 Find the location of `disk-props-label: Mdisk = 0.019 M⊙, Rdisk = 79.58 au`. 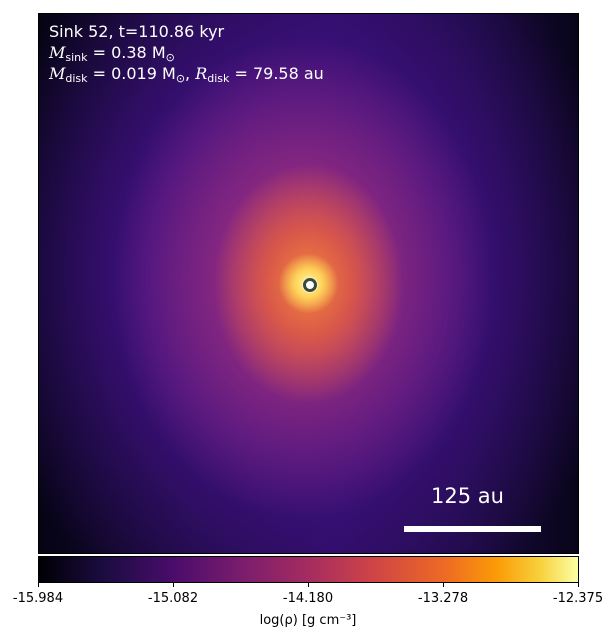

disk-props-label: Mdisk = 0.019 M⊙, Rdisk = 79.58 au is located at coordinates (186, 74).